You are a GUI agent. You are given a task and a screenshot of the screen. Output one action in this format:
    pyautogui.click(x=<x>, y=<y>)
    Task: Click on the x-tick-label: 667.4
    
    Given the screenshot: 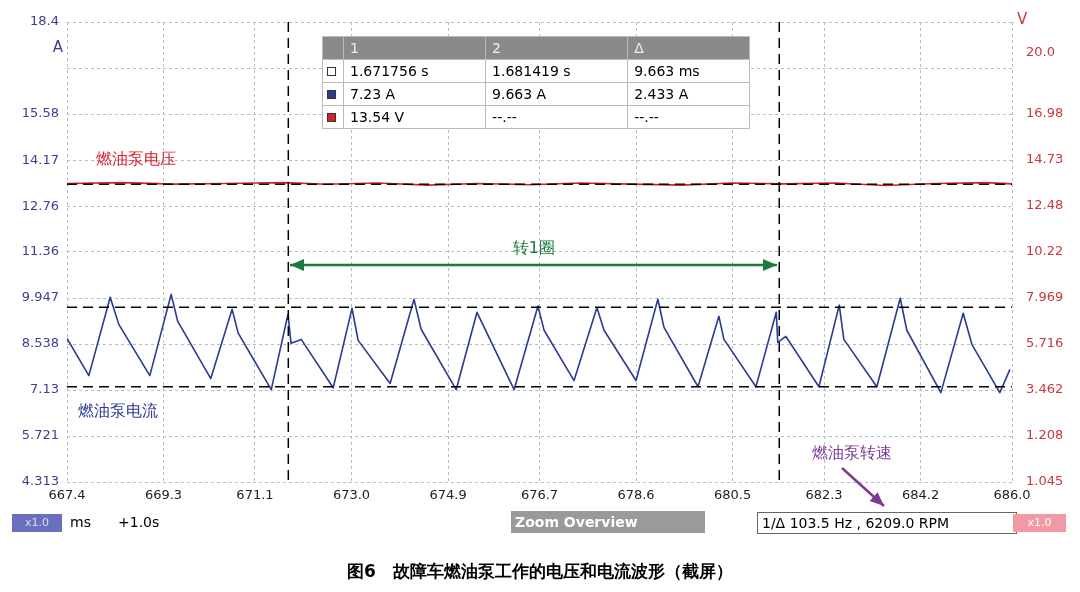 What is the action you would take?
    pyautogui.click(x=67, y=495)
    